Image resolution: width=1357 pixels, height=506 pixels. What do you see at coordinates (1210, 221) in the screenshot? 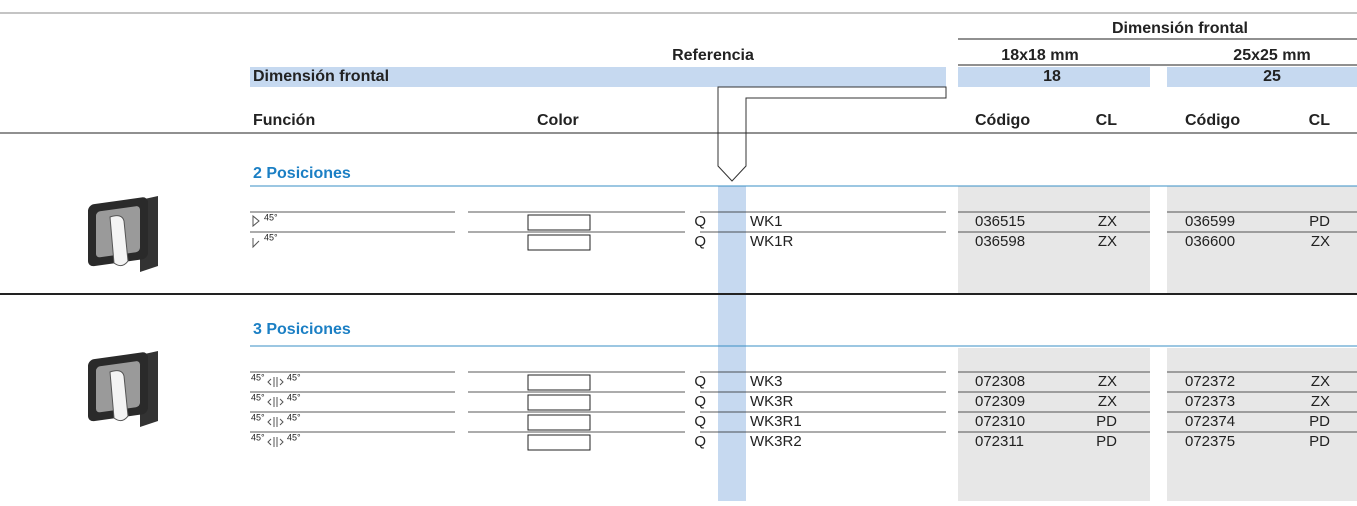
I see `code: 036599` at bounding box center [1210, 221].